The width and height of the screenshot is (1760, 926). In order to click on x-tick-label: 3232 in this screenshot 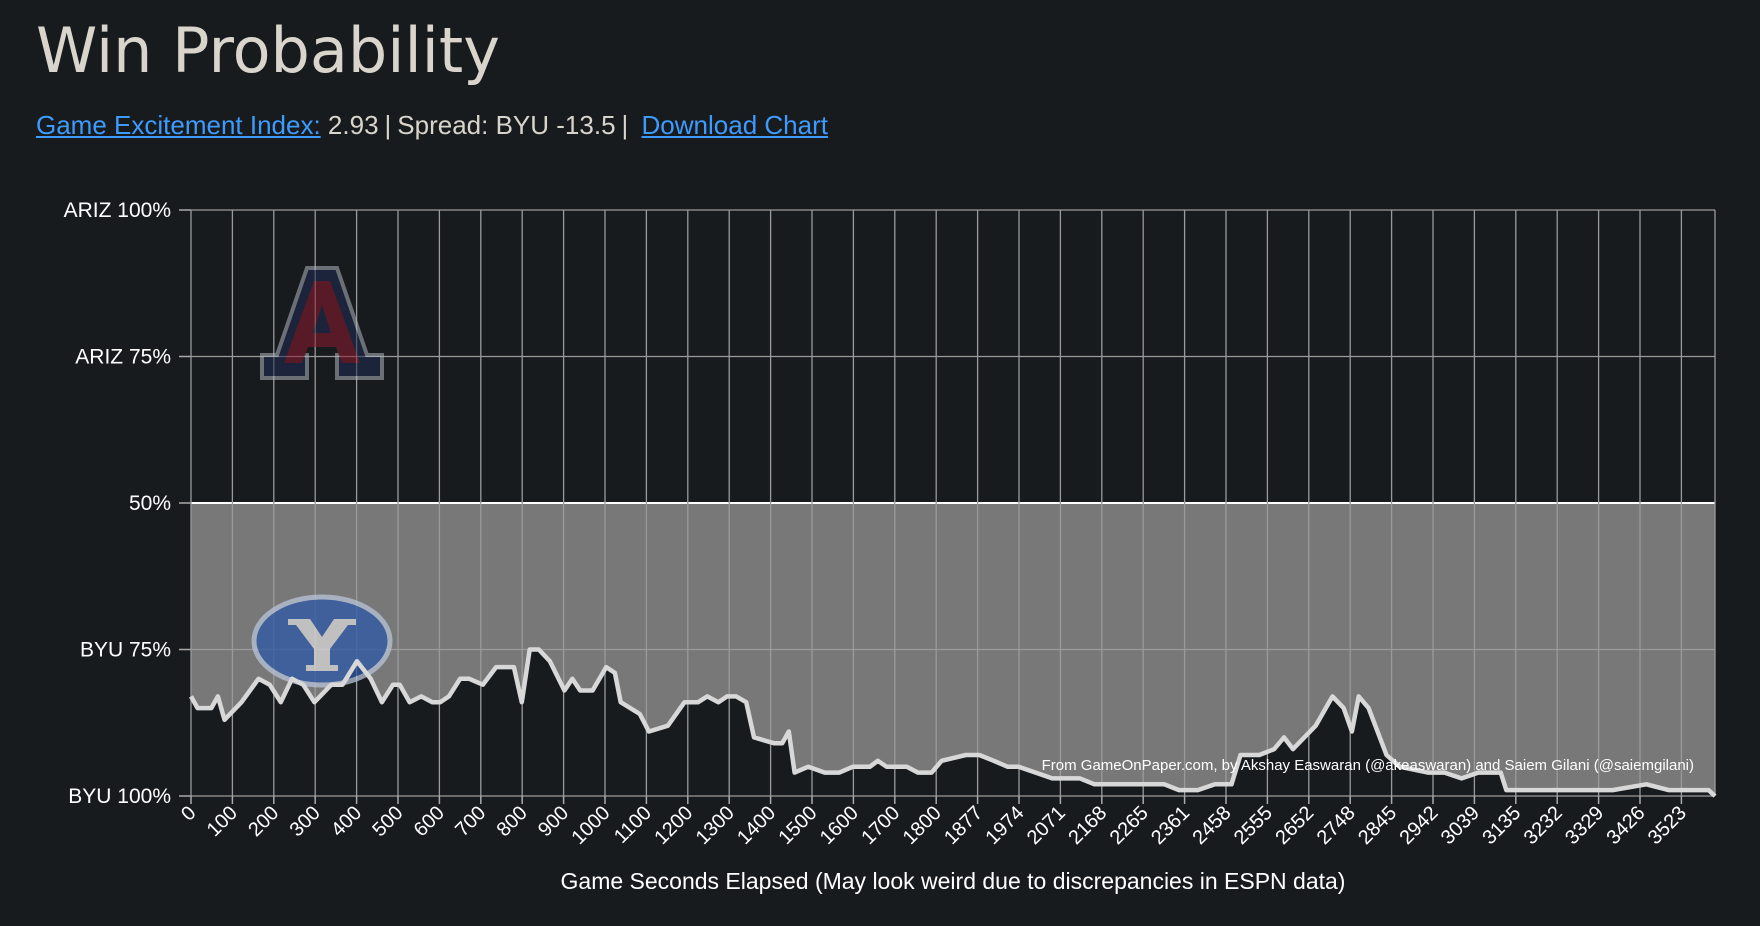, I will do `click(1543, 825)`.